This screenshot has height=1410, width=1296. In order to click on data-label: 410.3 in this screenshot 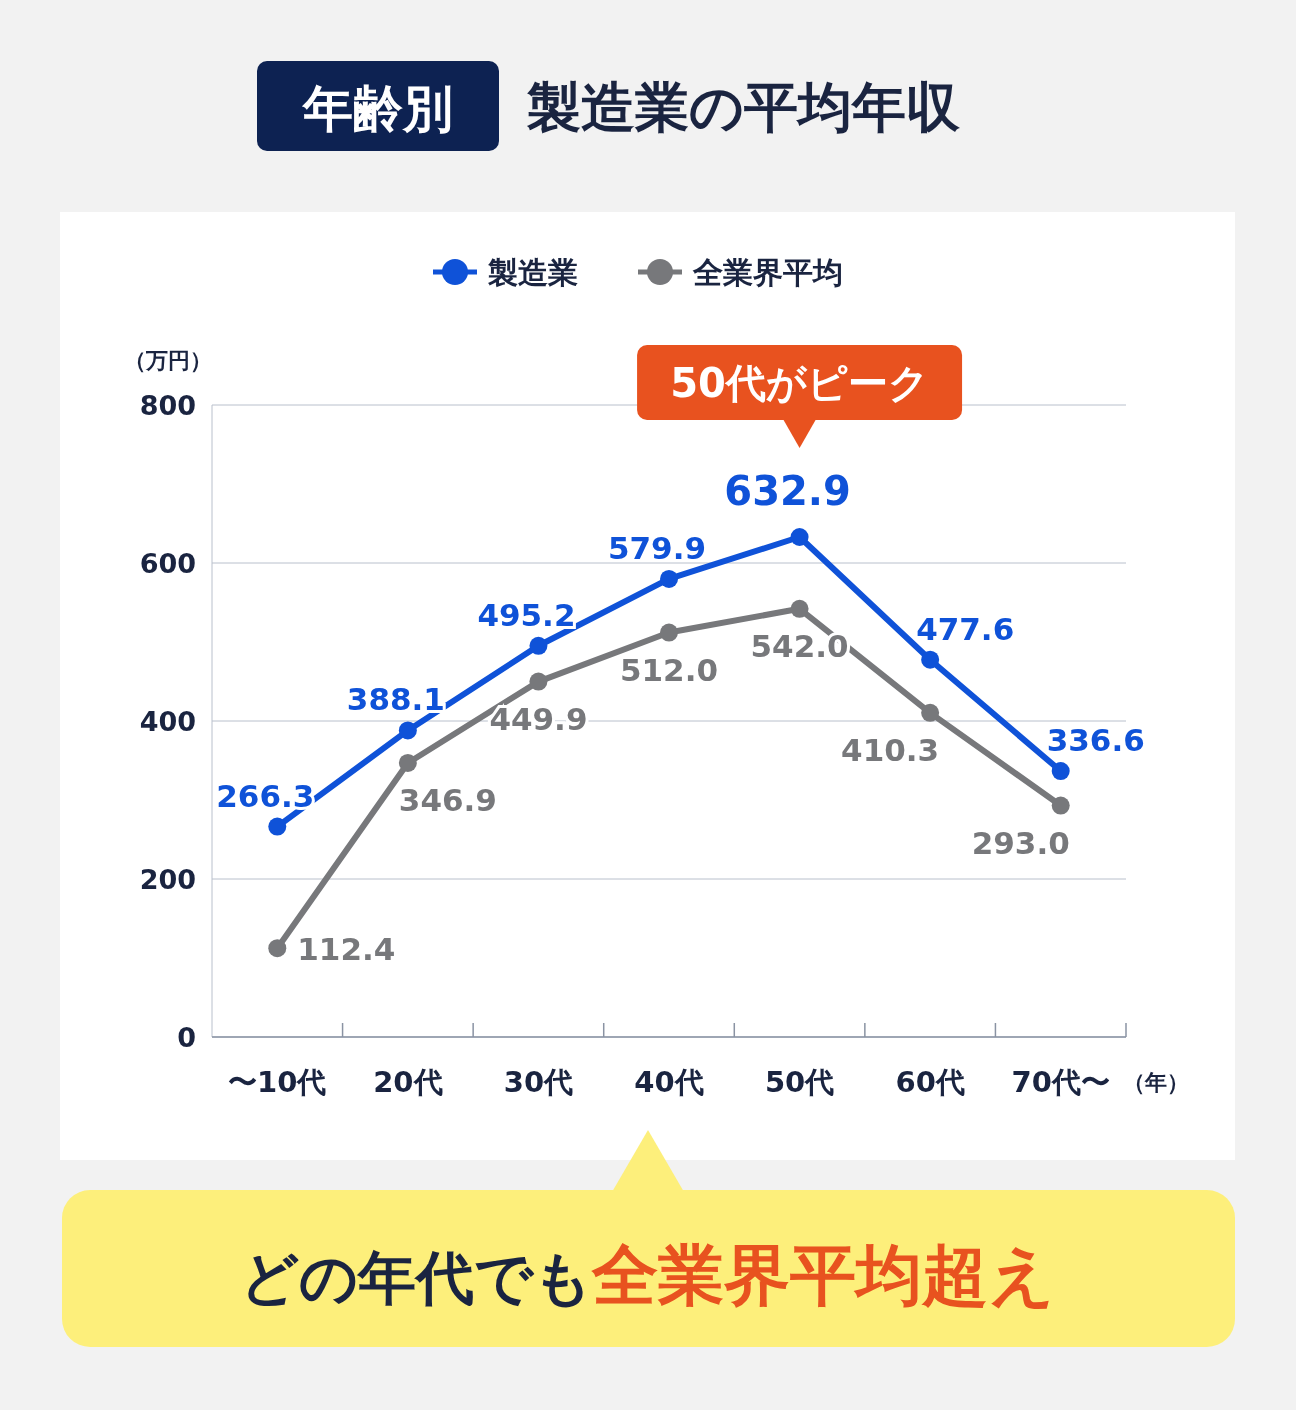, I will do `click(890, 749)`.